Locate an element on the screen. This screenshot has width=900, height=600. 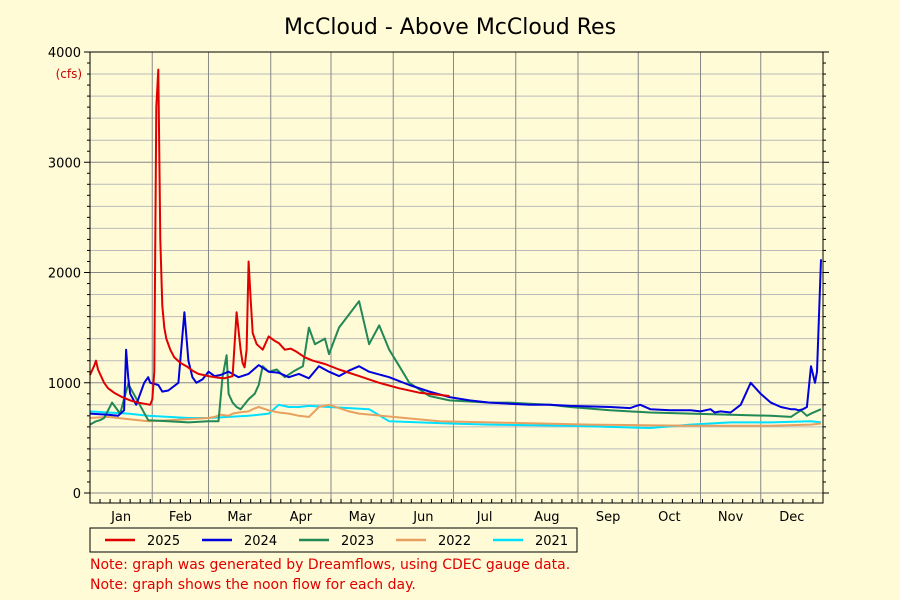
y-tick-label: 1000 is located at coordinates (64, 384).